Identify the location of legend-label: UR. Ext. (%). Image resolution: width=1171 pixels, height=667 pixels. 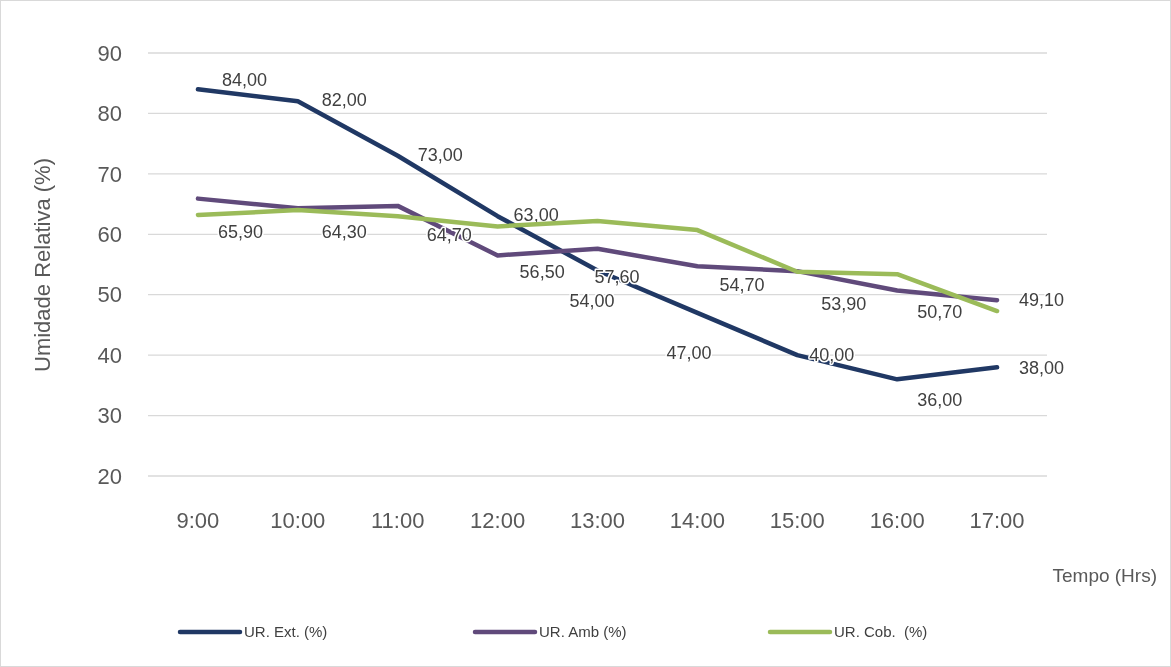
(286, 632).